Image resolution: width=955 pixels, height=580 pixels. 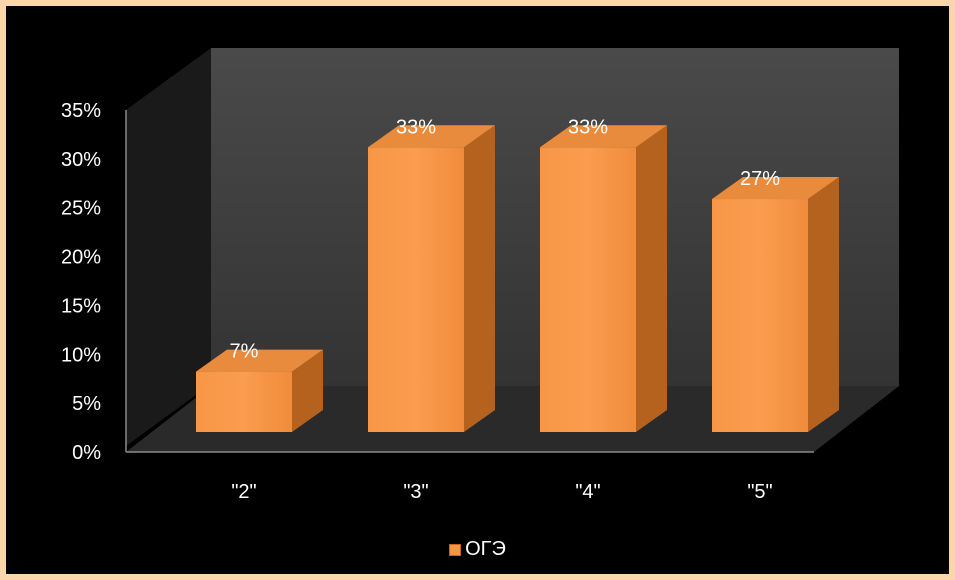 I want to click on y-tick-label: 10%, so click(x=81, y=355).